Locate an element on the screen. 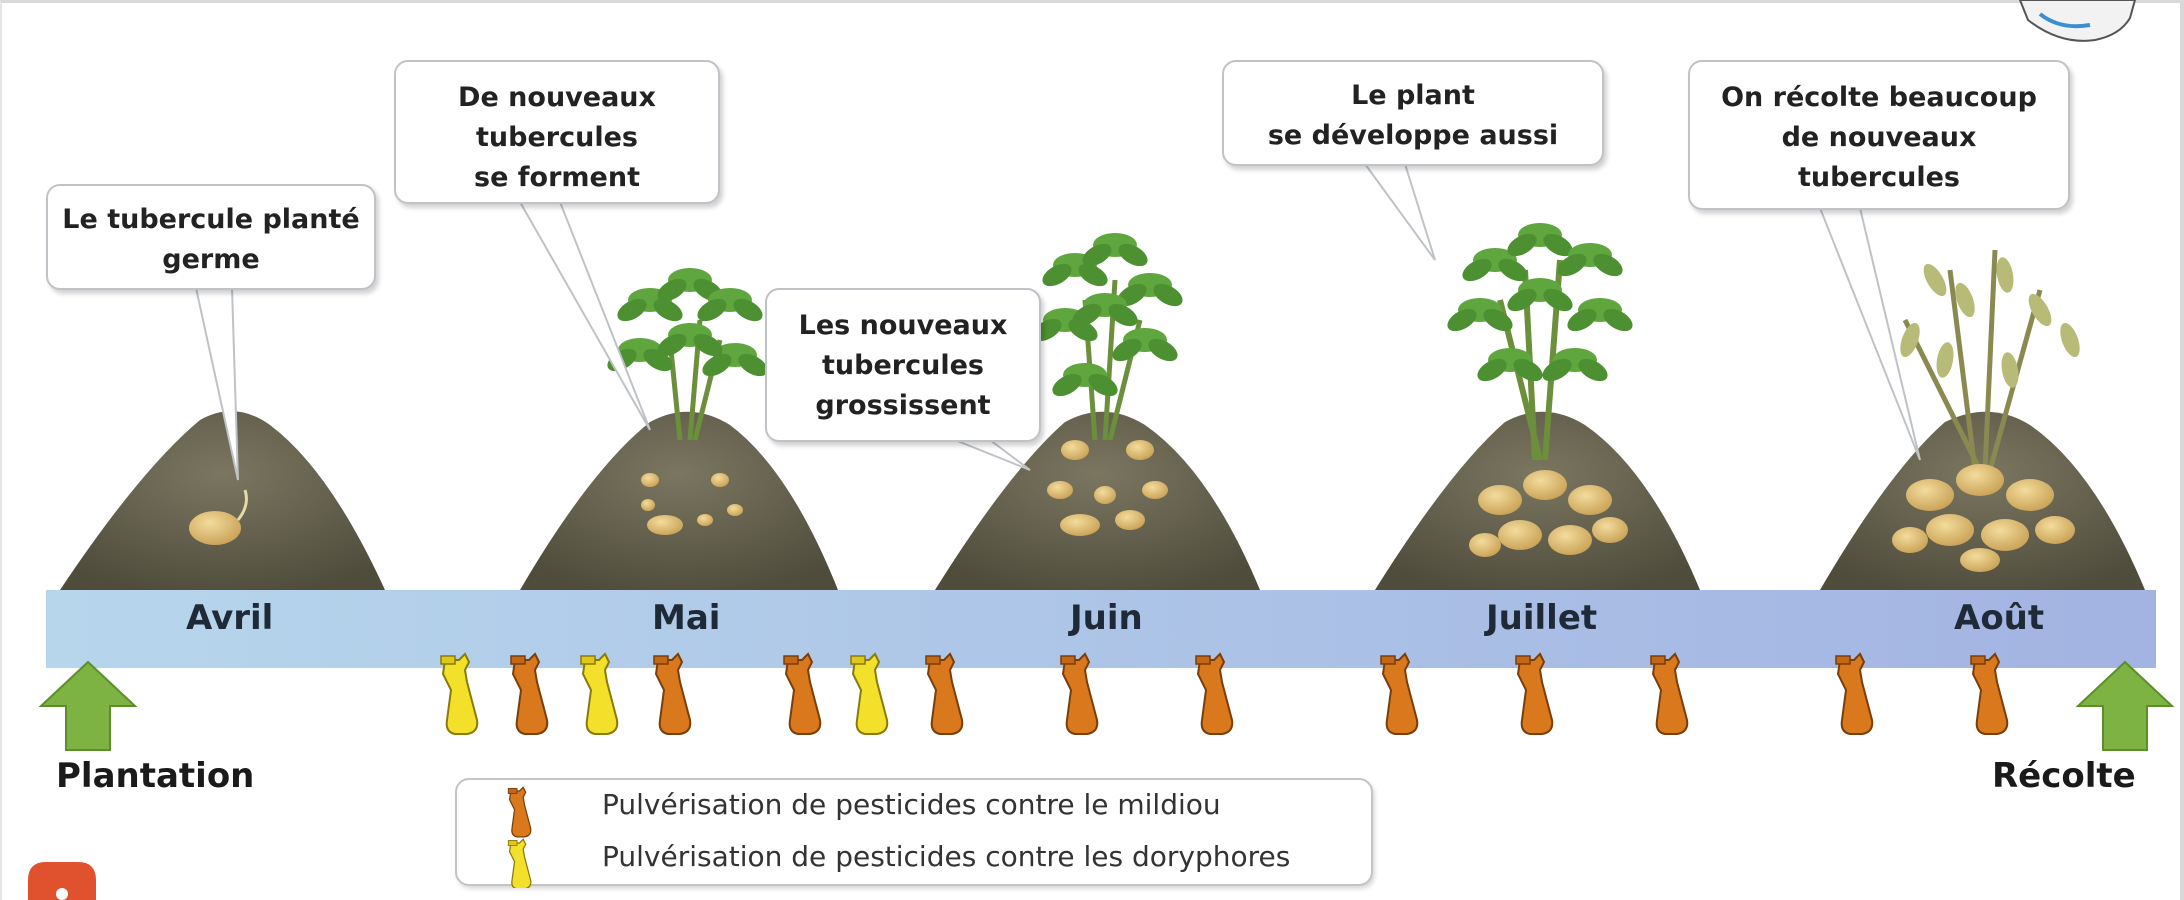 Image resolution: width=2184 pixels, height=900 pixels. bubble-text-line: de nouveaux is located at coordinates (1879, 137).